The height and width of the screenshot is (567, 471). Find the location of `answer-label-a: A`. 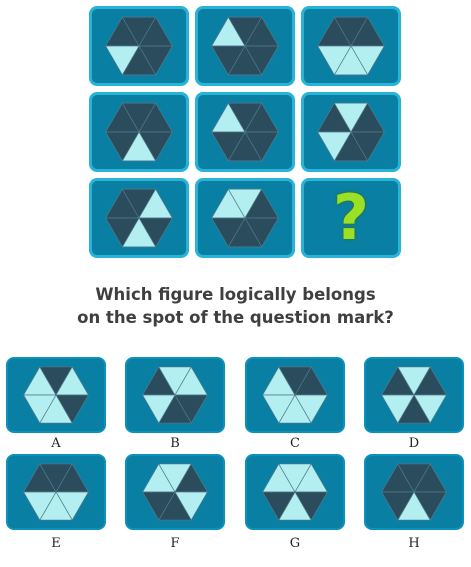

answer-label-a: A is located at coordinates (56, 443).